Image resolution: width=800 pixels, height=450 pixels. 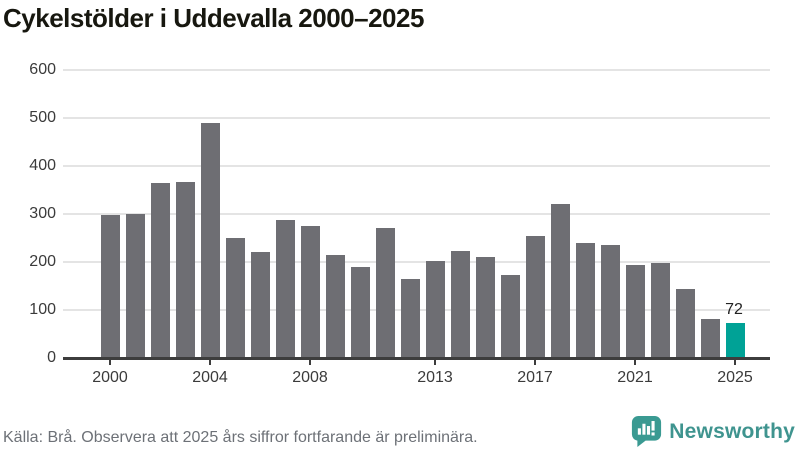 What do you see at coordinates (460, 304) in the screenshot?
I see `bar-2014` at bounding box center [460, 304].